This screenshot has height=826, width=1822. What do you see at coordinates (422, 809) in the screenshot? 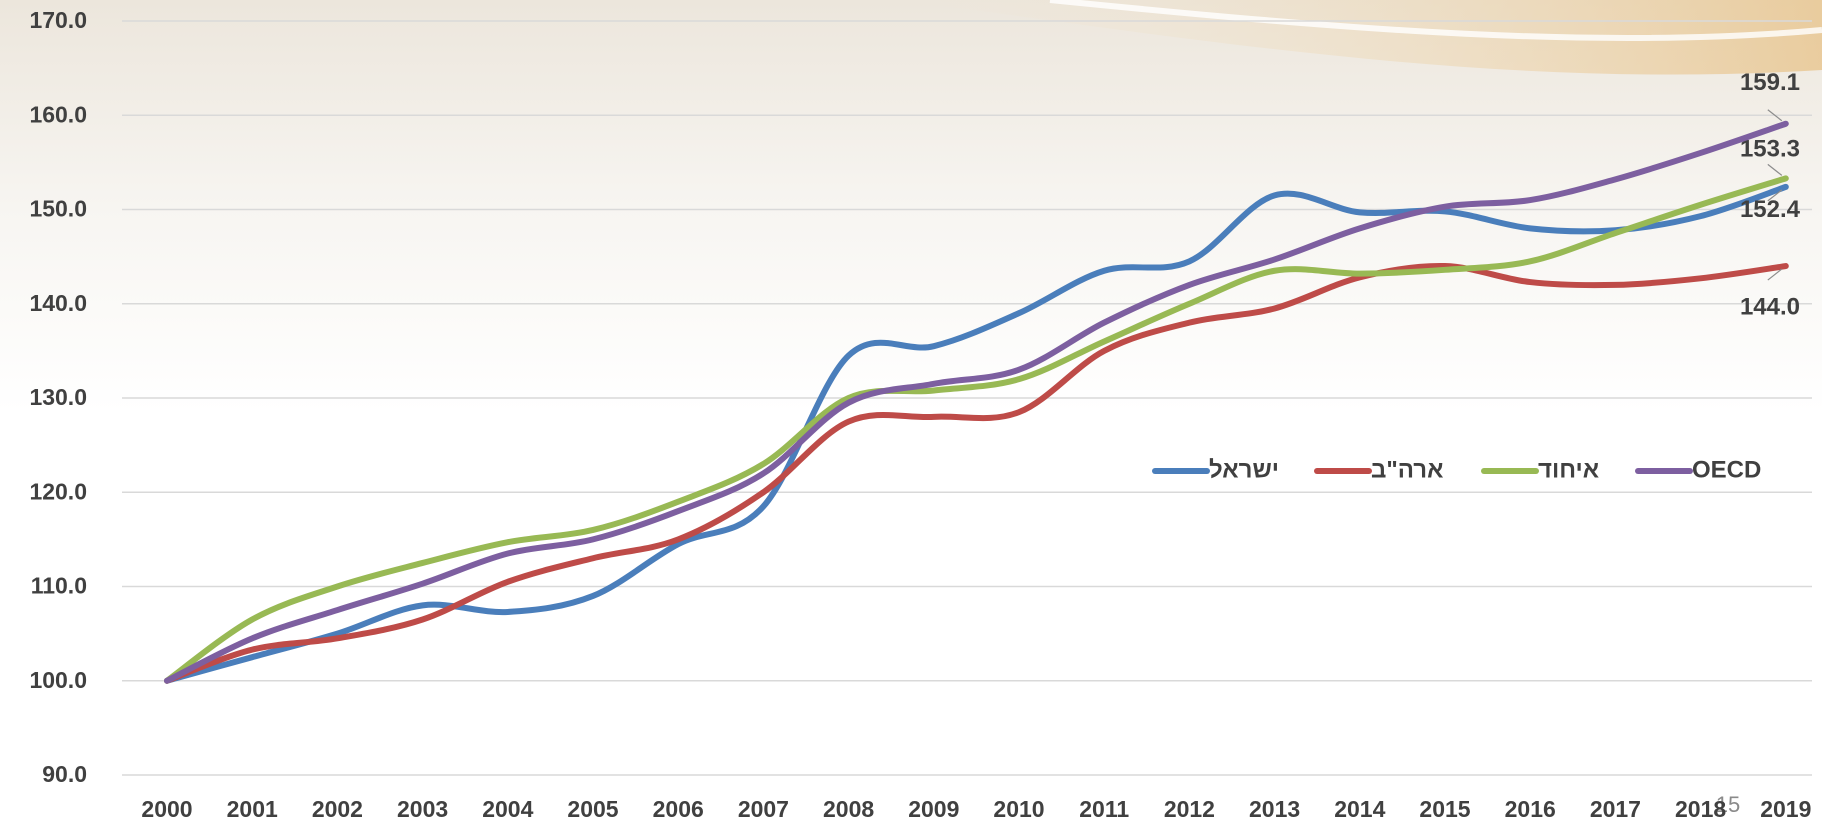
I see `x-tick-label: 2003` at bounding box center [422, 809].